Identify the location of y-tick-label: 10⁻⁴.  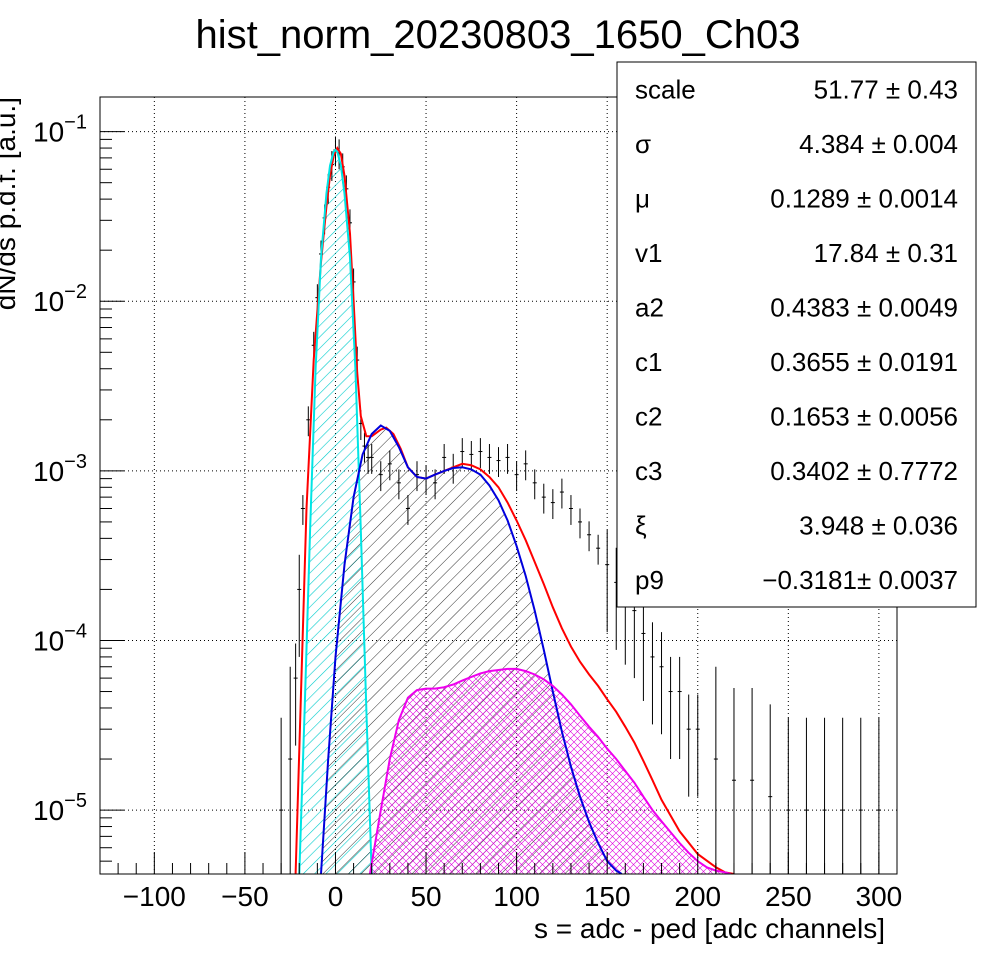
(60, 638).